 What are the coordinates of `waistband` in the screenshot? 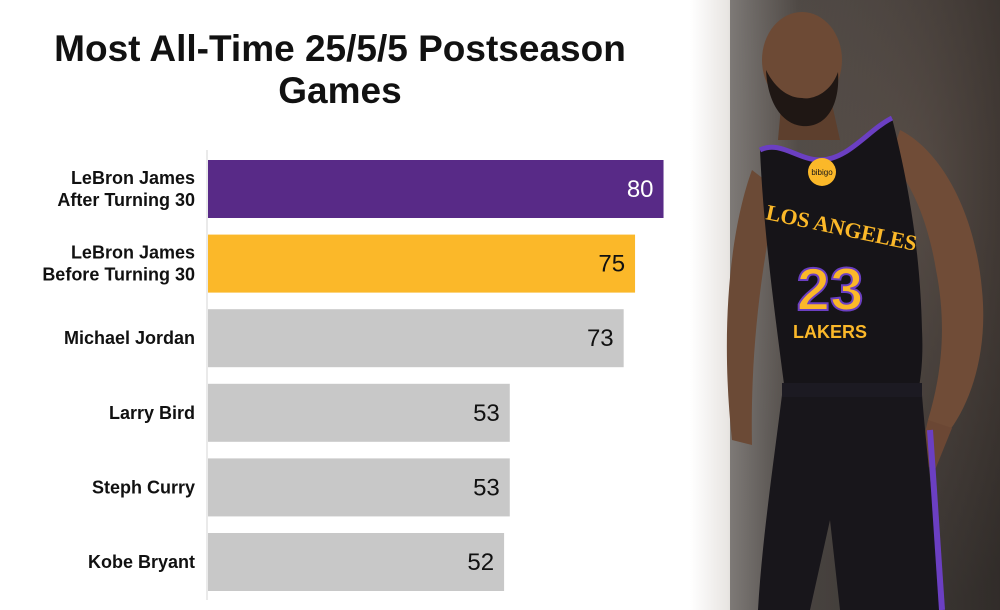 It's located at (852, 390).